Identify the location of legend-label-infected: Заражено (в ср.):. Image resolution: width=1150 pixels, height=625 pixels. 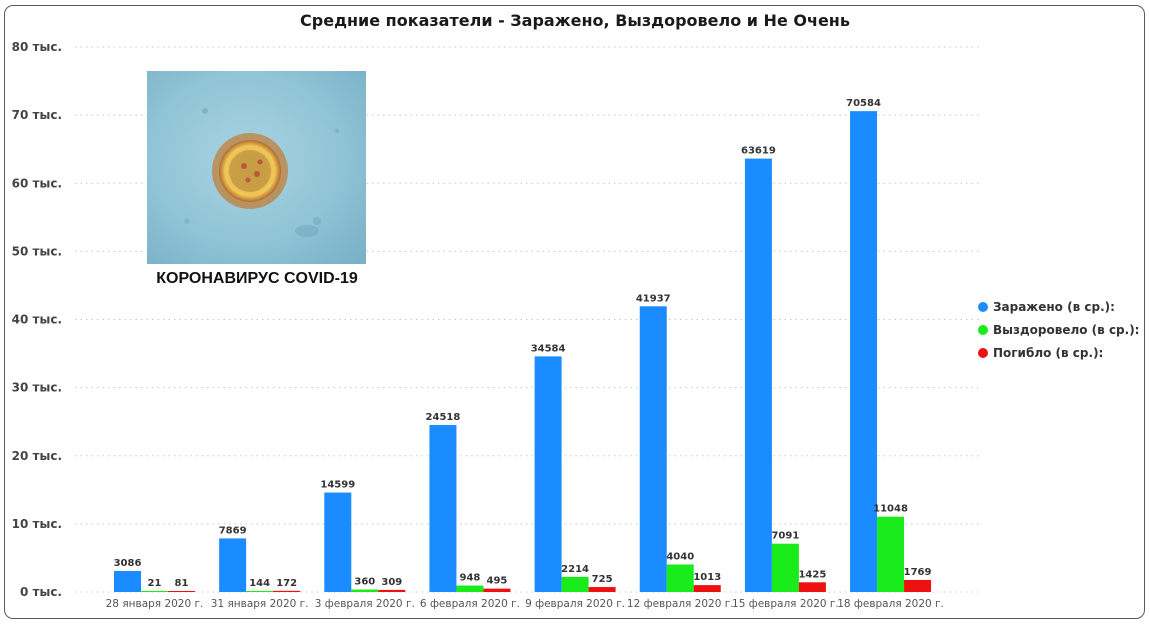
(1054, 306).